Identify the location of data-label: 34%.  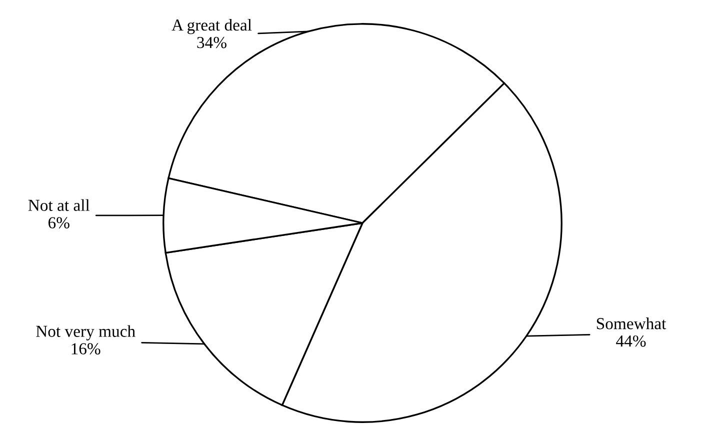
(211, 42).